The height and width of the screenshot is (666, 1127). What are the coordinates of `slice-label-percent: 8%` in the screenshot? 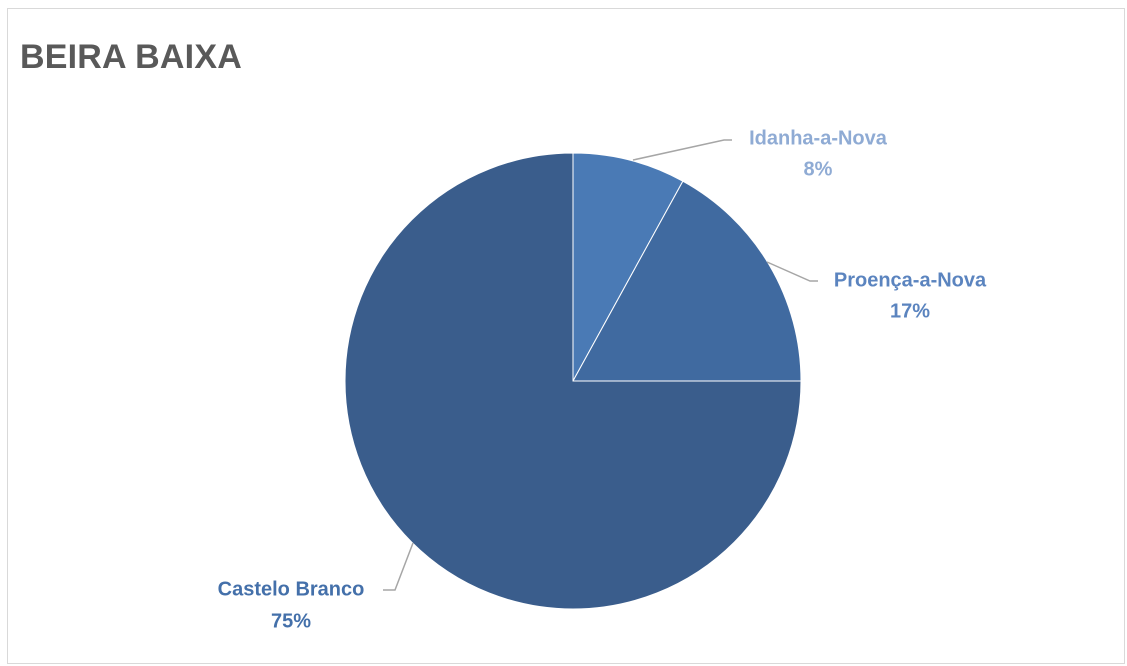 It's located at (818, 169).